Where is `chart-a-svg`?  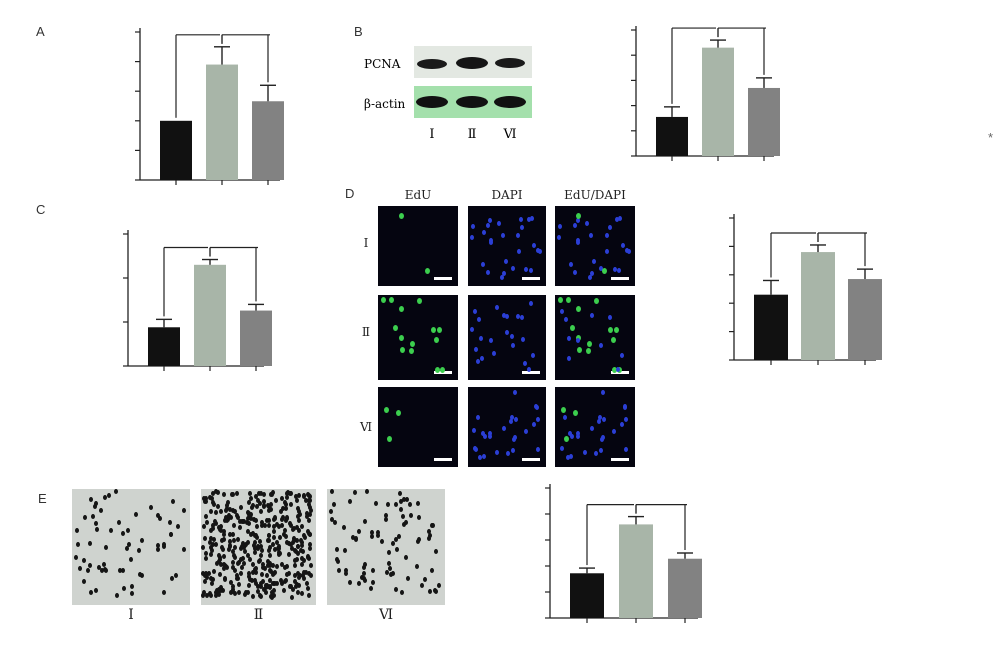
chart-a-svg is located at coordinates (209, 106).